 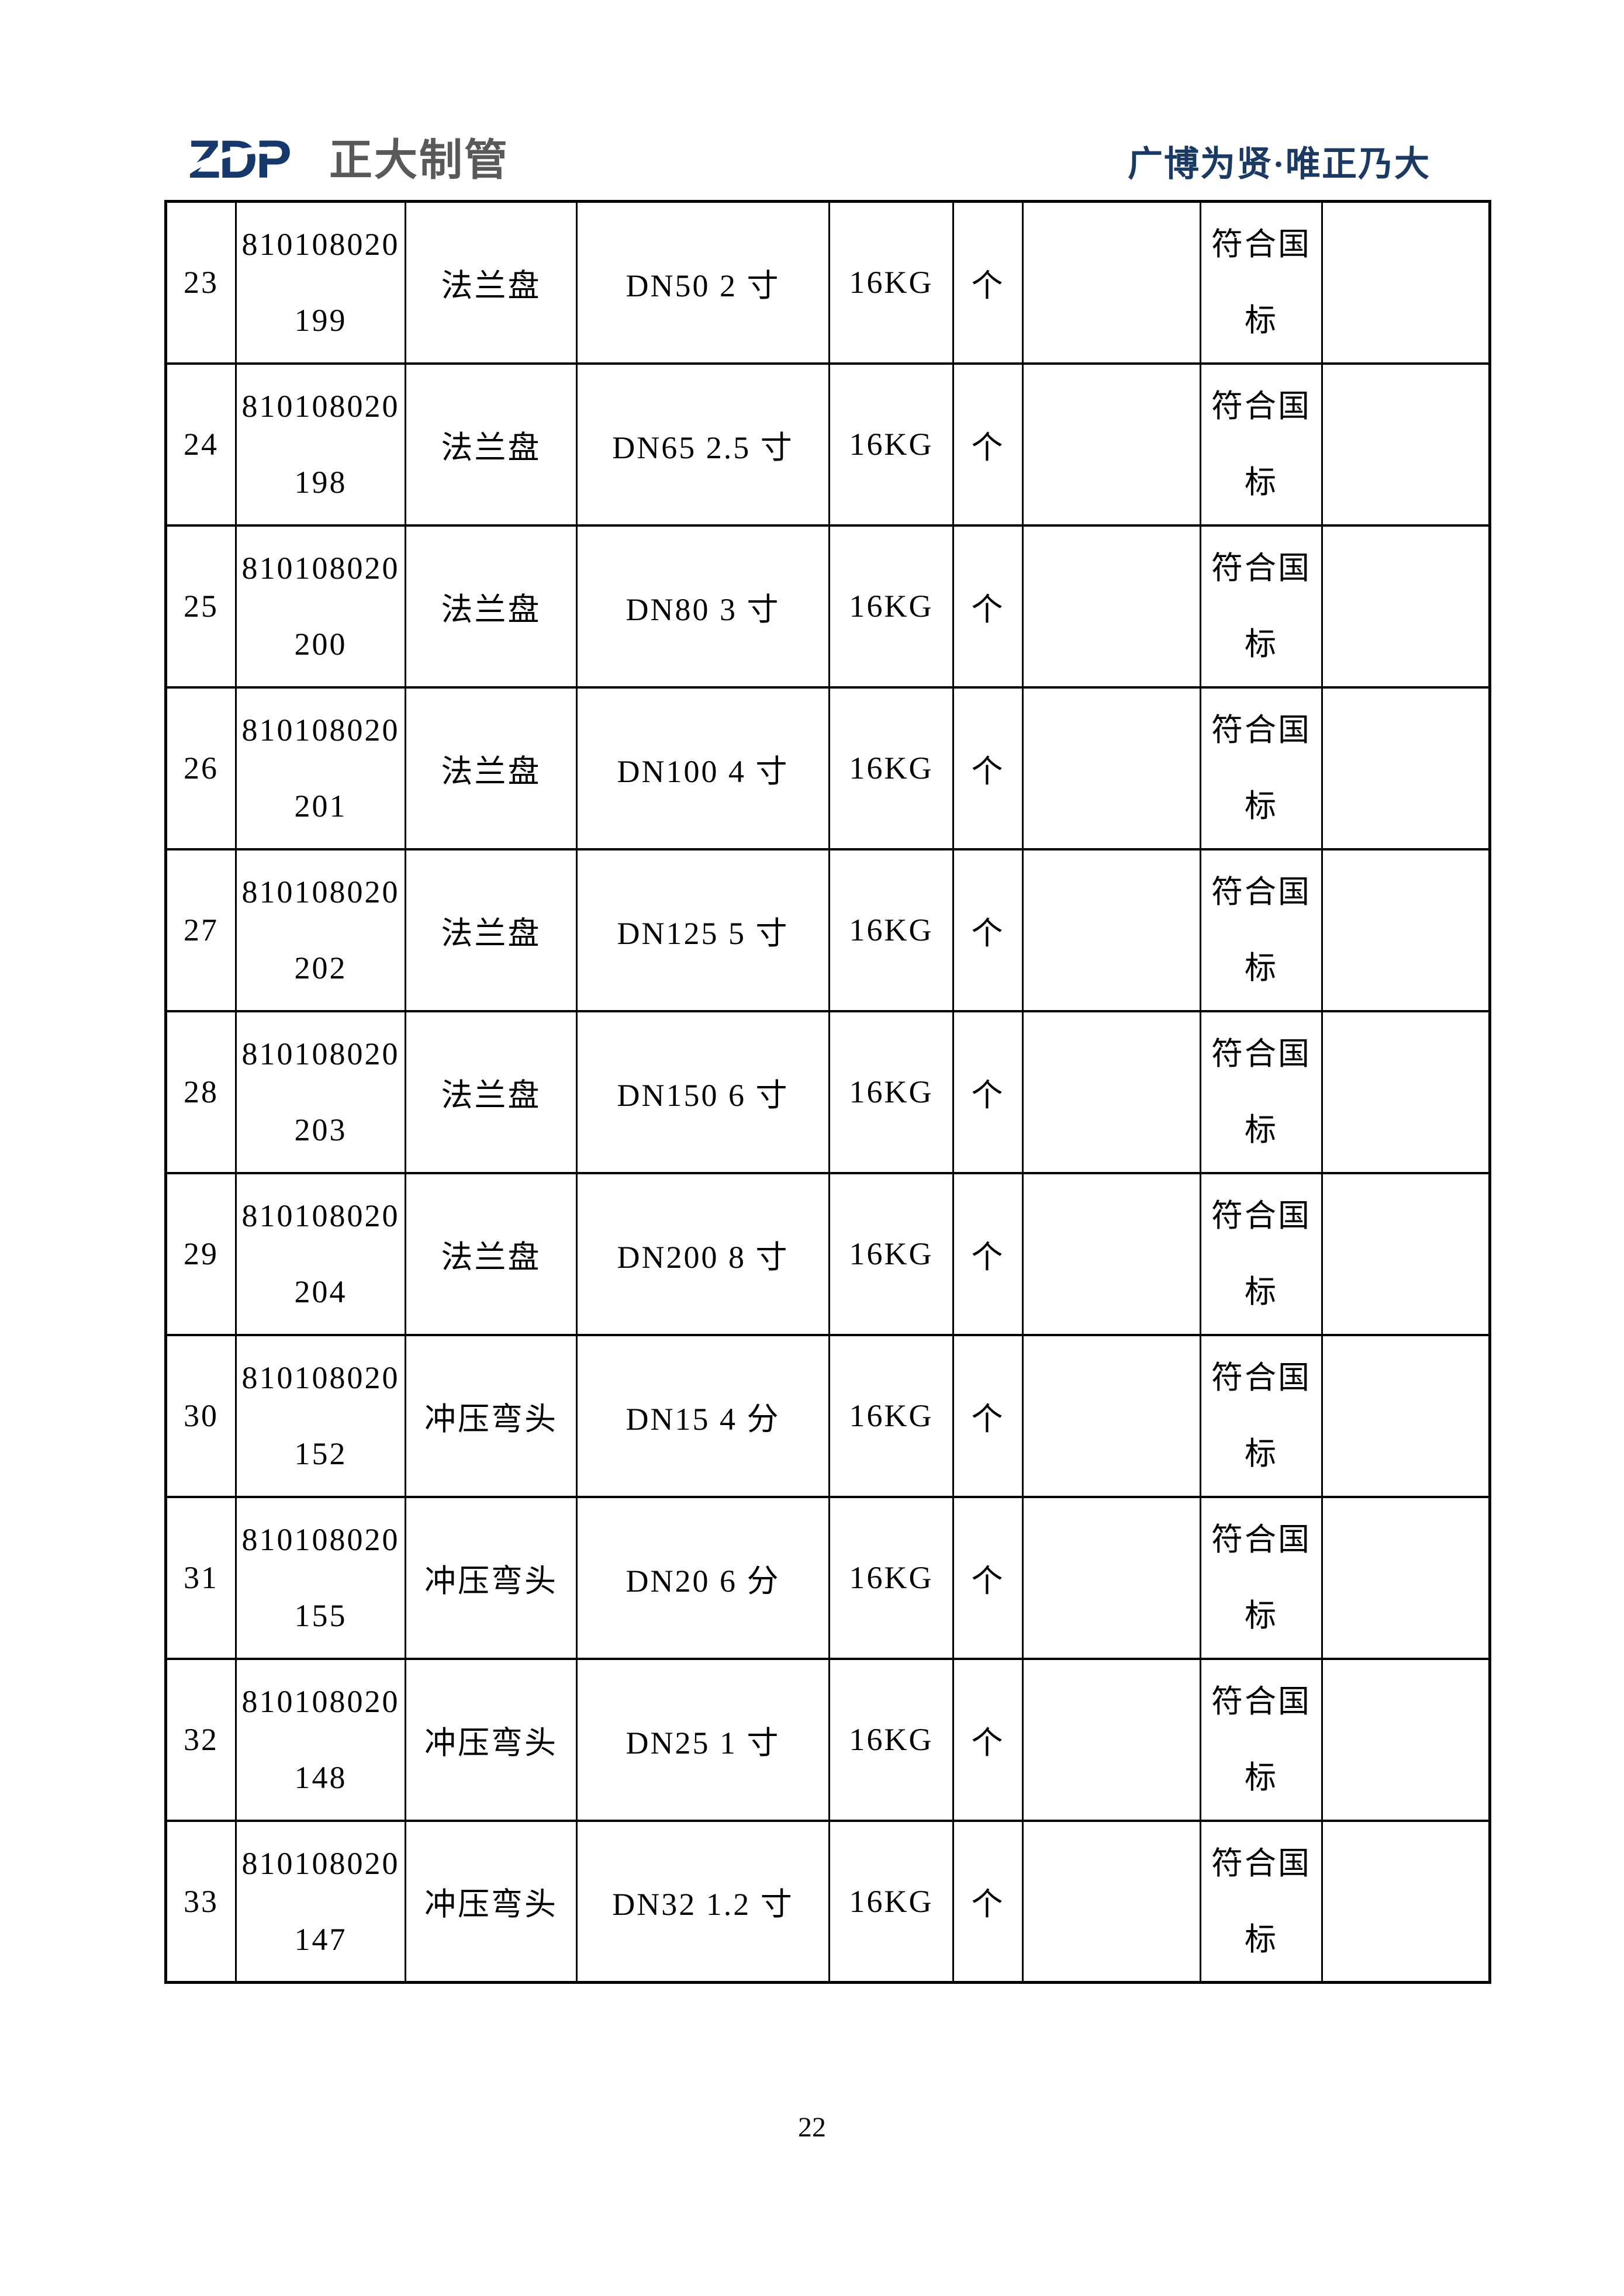 What do you see at coordinates (703, 930) in the screenshot?
I see `cell-spec: DN125 5 寸` at bounding box center [703, 930].